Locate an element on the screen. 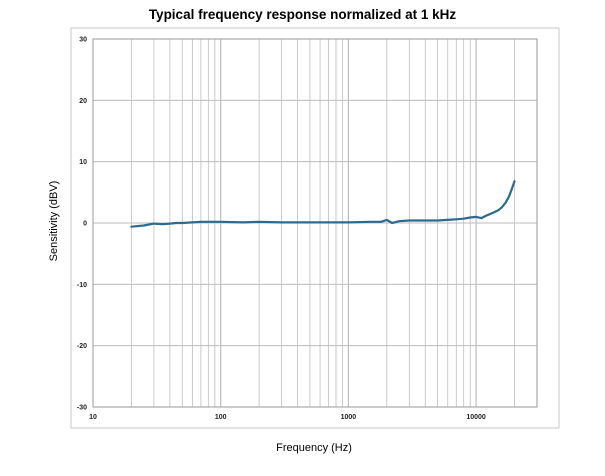 This screenshot has width=605, height=476. x-tick-label: 10000 is located at coordinates (476, 417).